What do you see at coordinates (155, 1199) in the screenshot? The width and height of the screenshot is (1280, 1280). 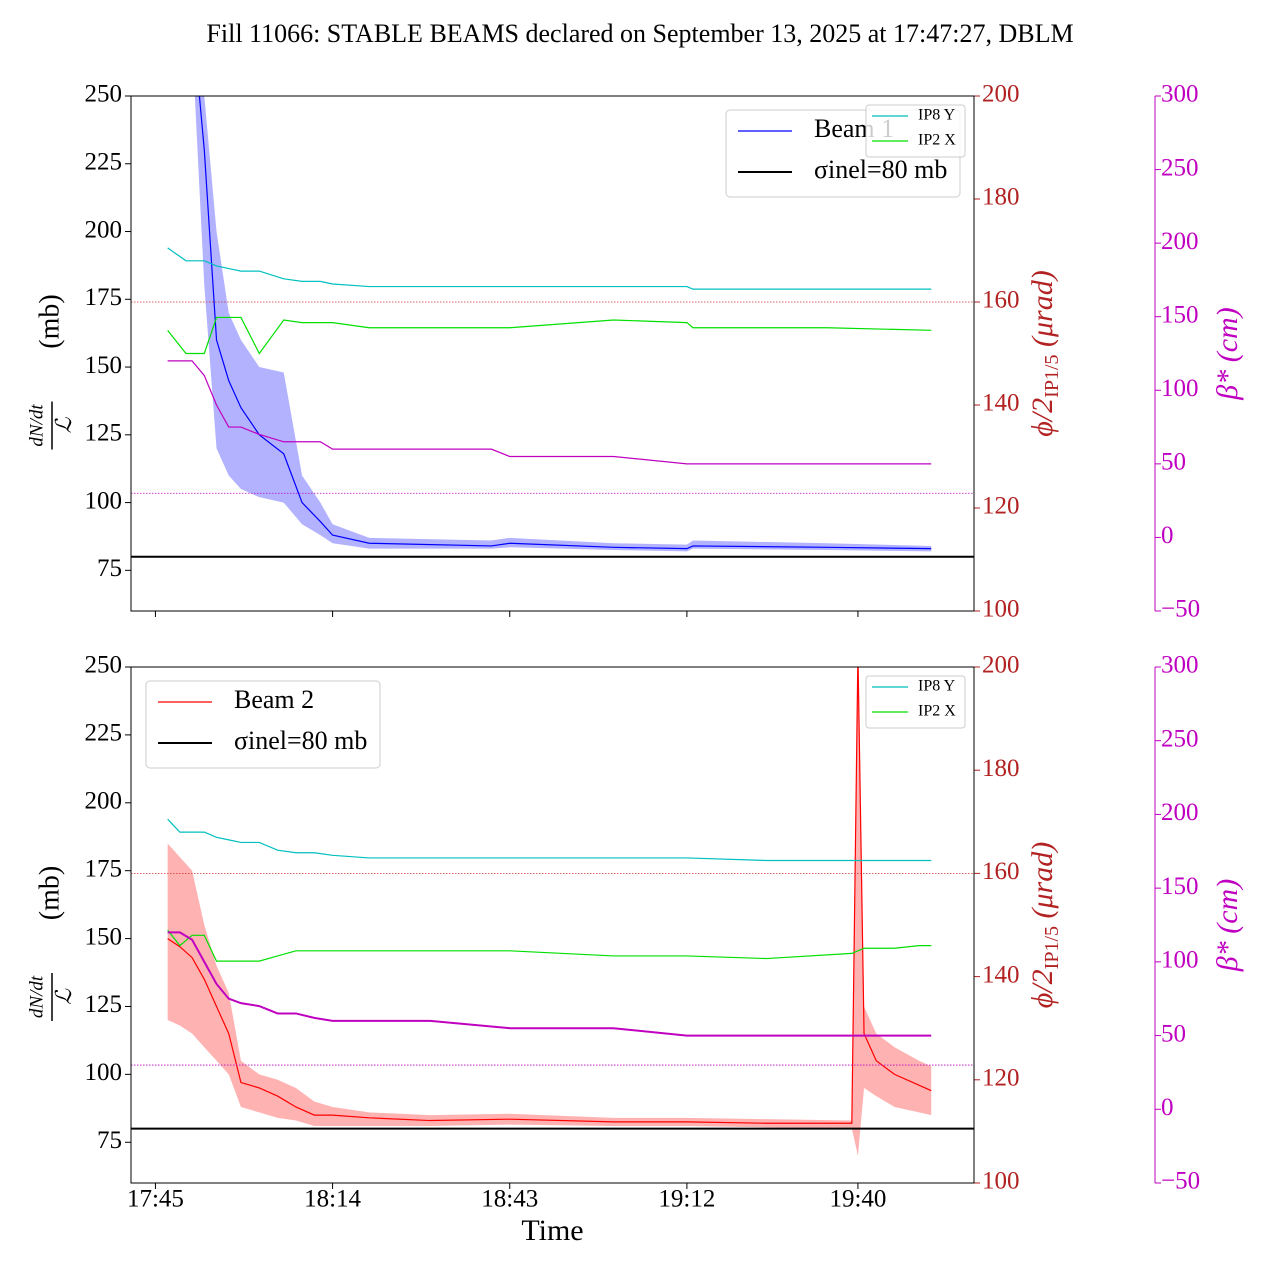 I see `x-tick-label: 17:45` at bounding box center [155, 1199].